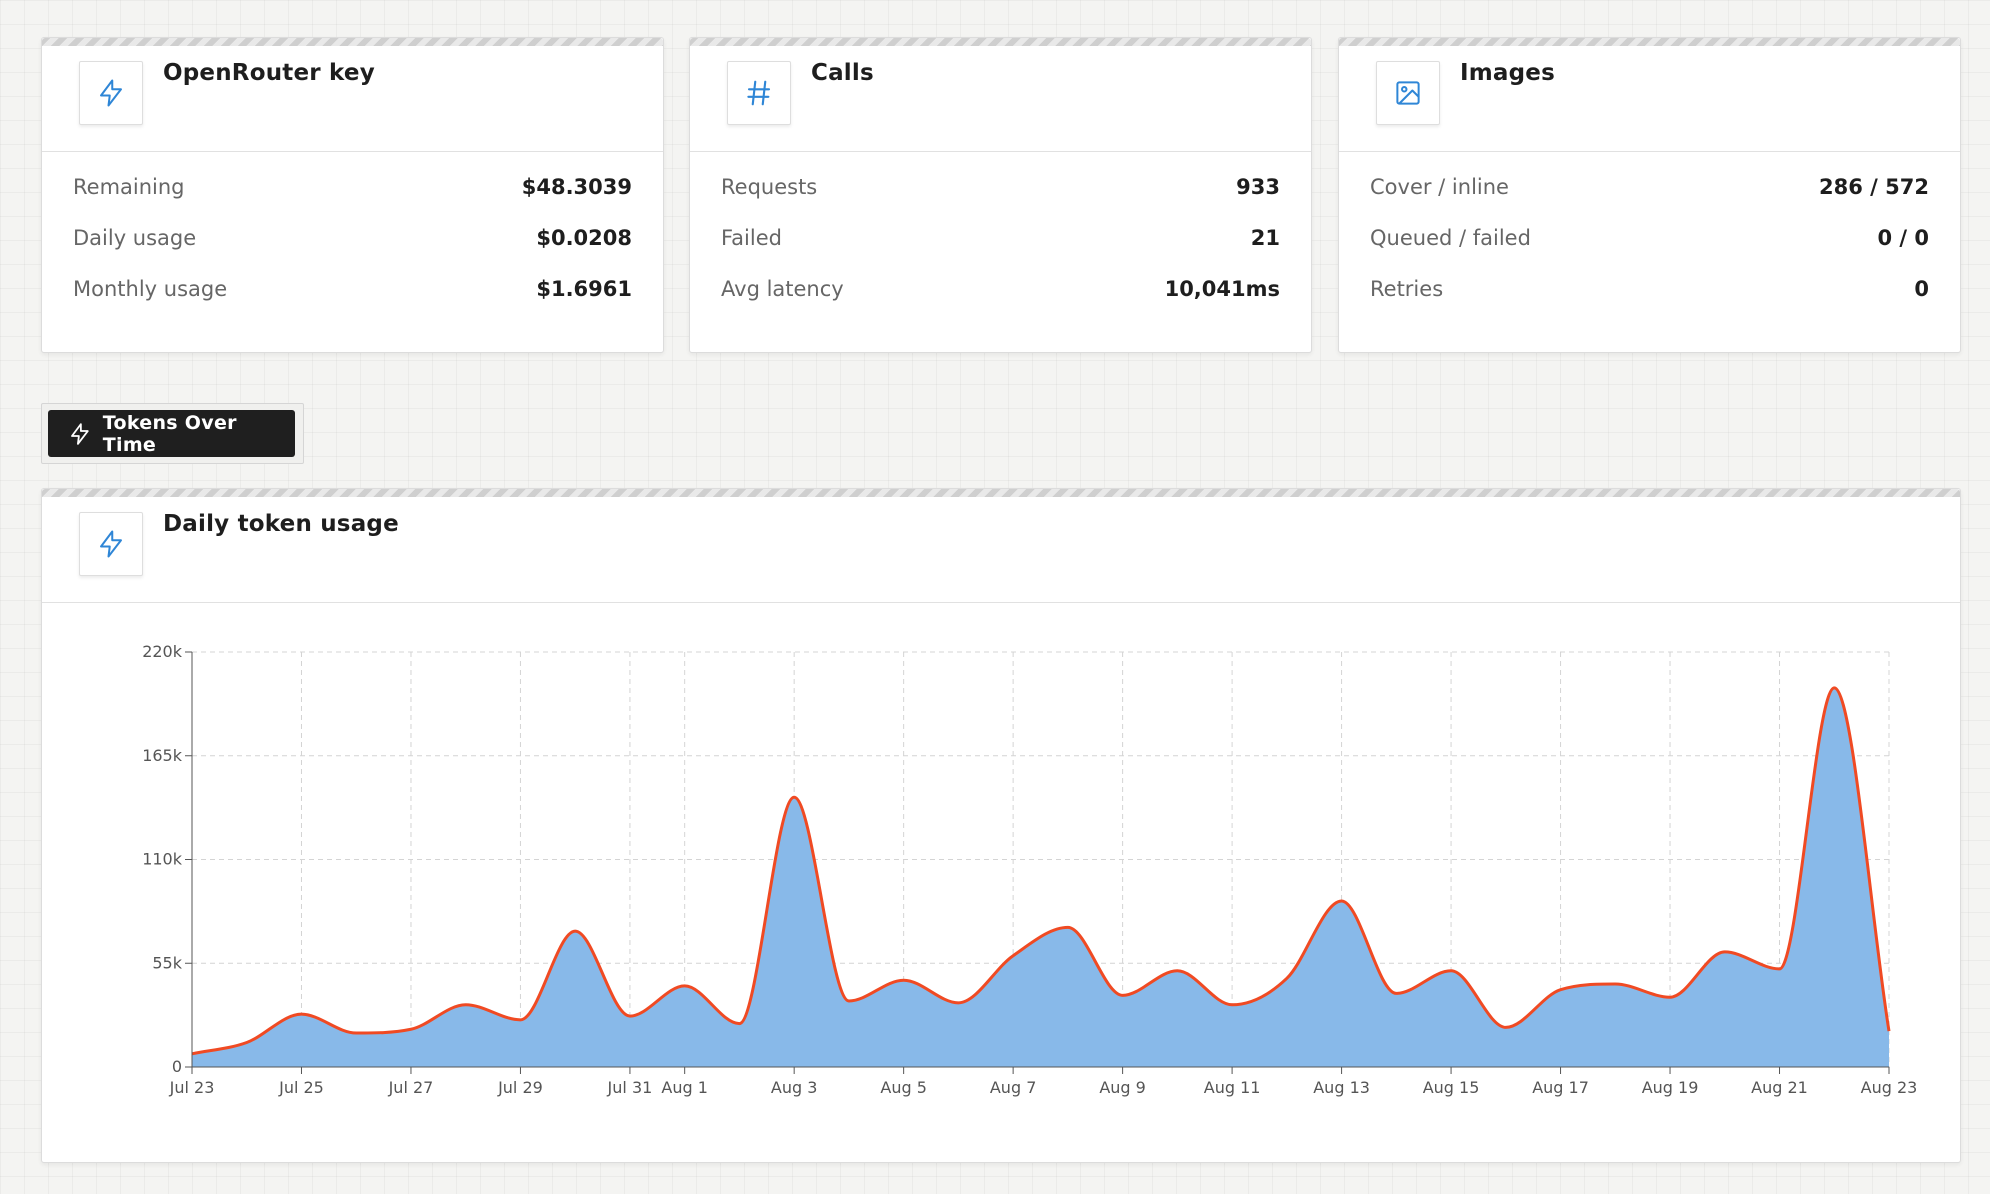  Describe the element at coordinates (1232, 1087) in the screenshot. I see `x-tick-label: Aug 11` at that location.